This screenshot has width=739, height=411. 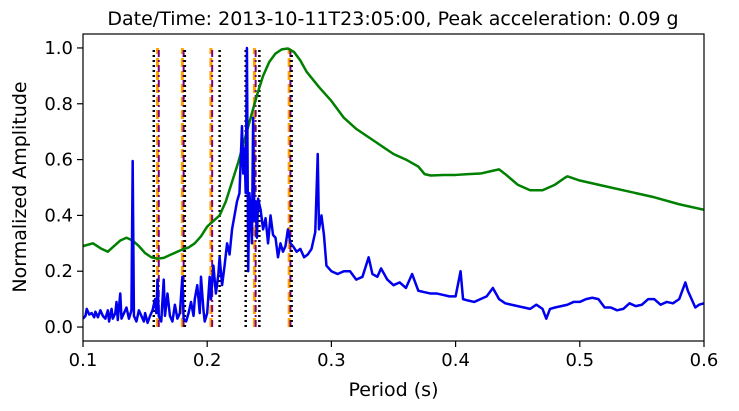 I want to click on y-tick-label: 1.0, so click(x=58, y=48).